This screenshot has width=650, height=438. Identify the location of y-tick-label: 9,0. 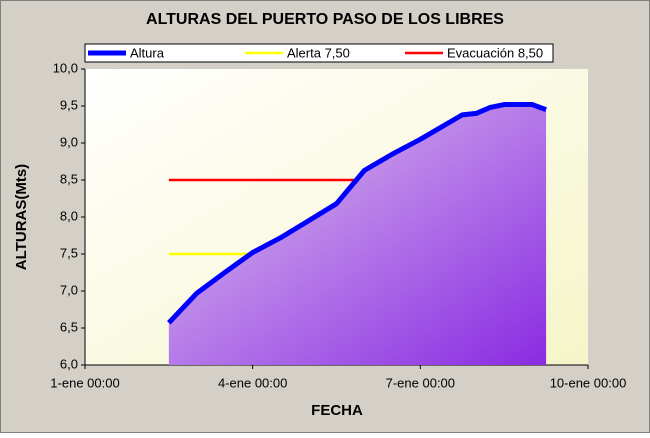
(69, 141).